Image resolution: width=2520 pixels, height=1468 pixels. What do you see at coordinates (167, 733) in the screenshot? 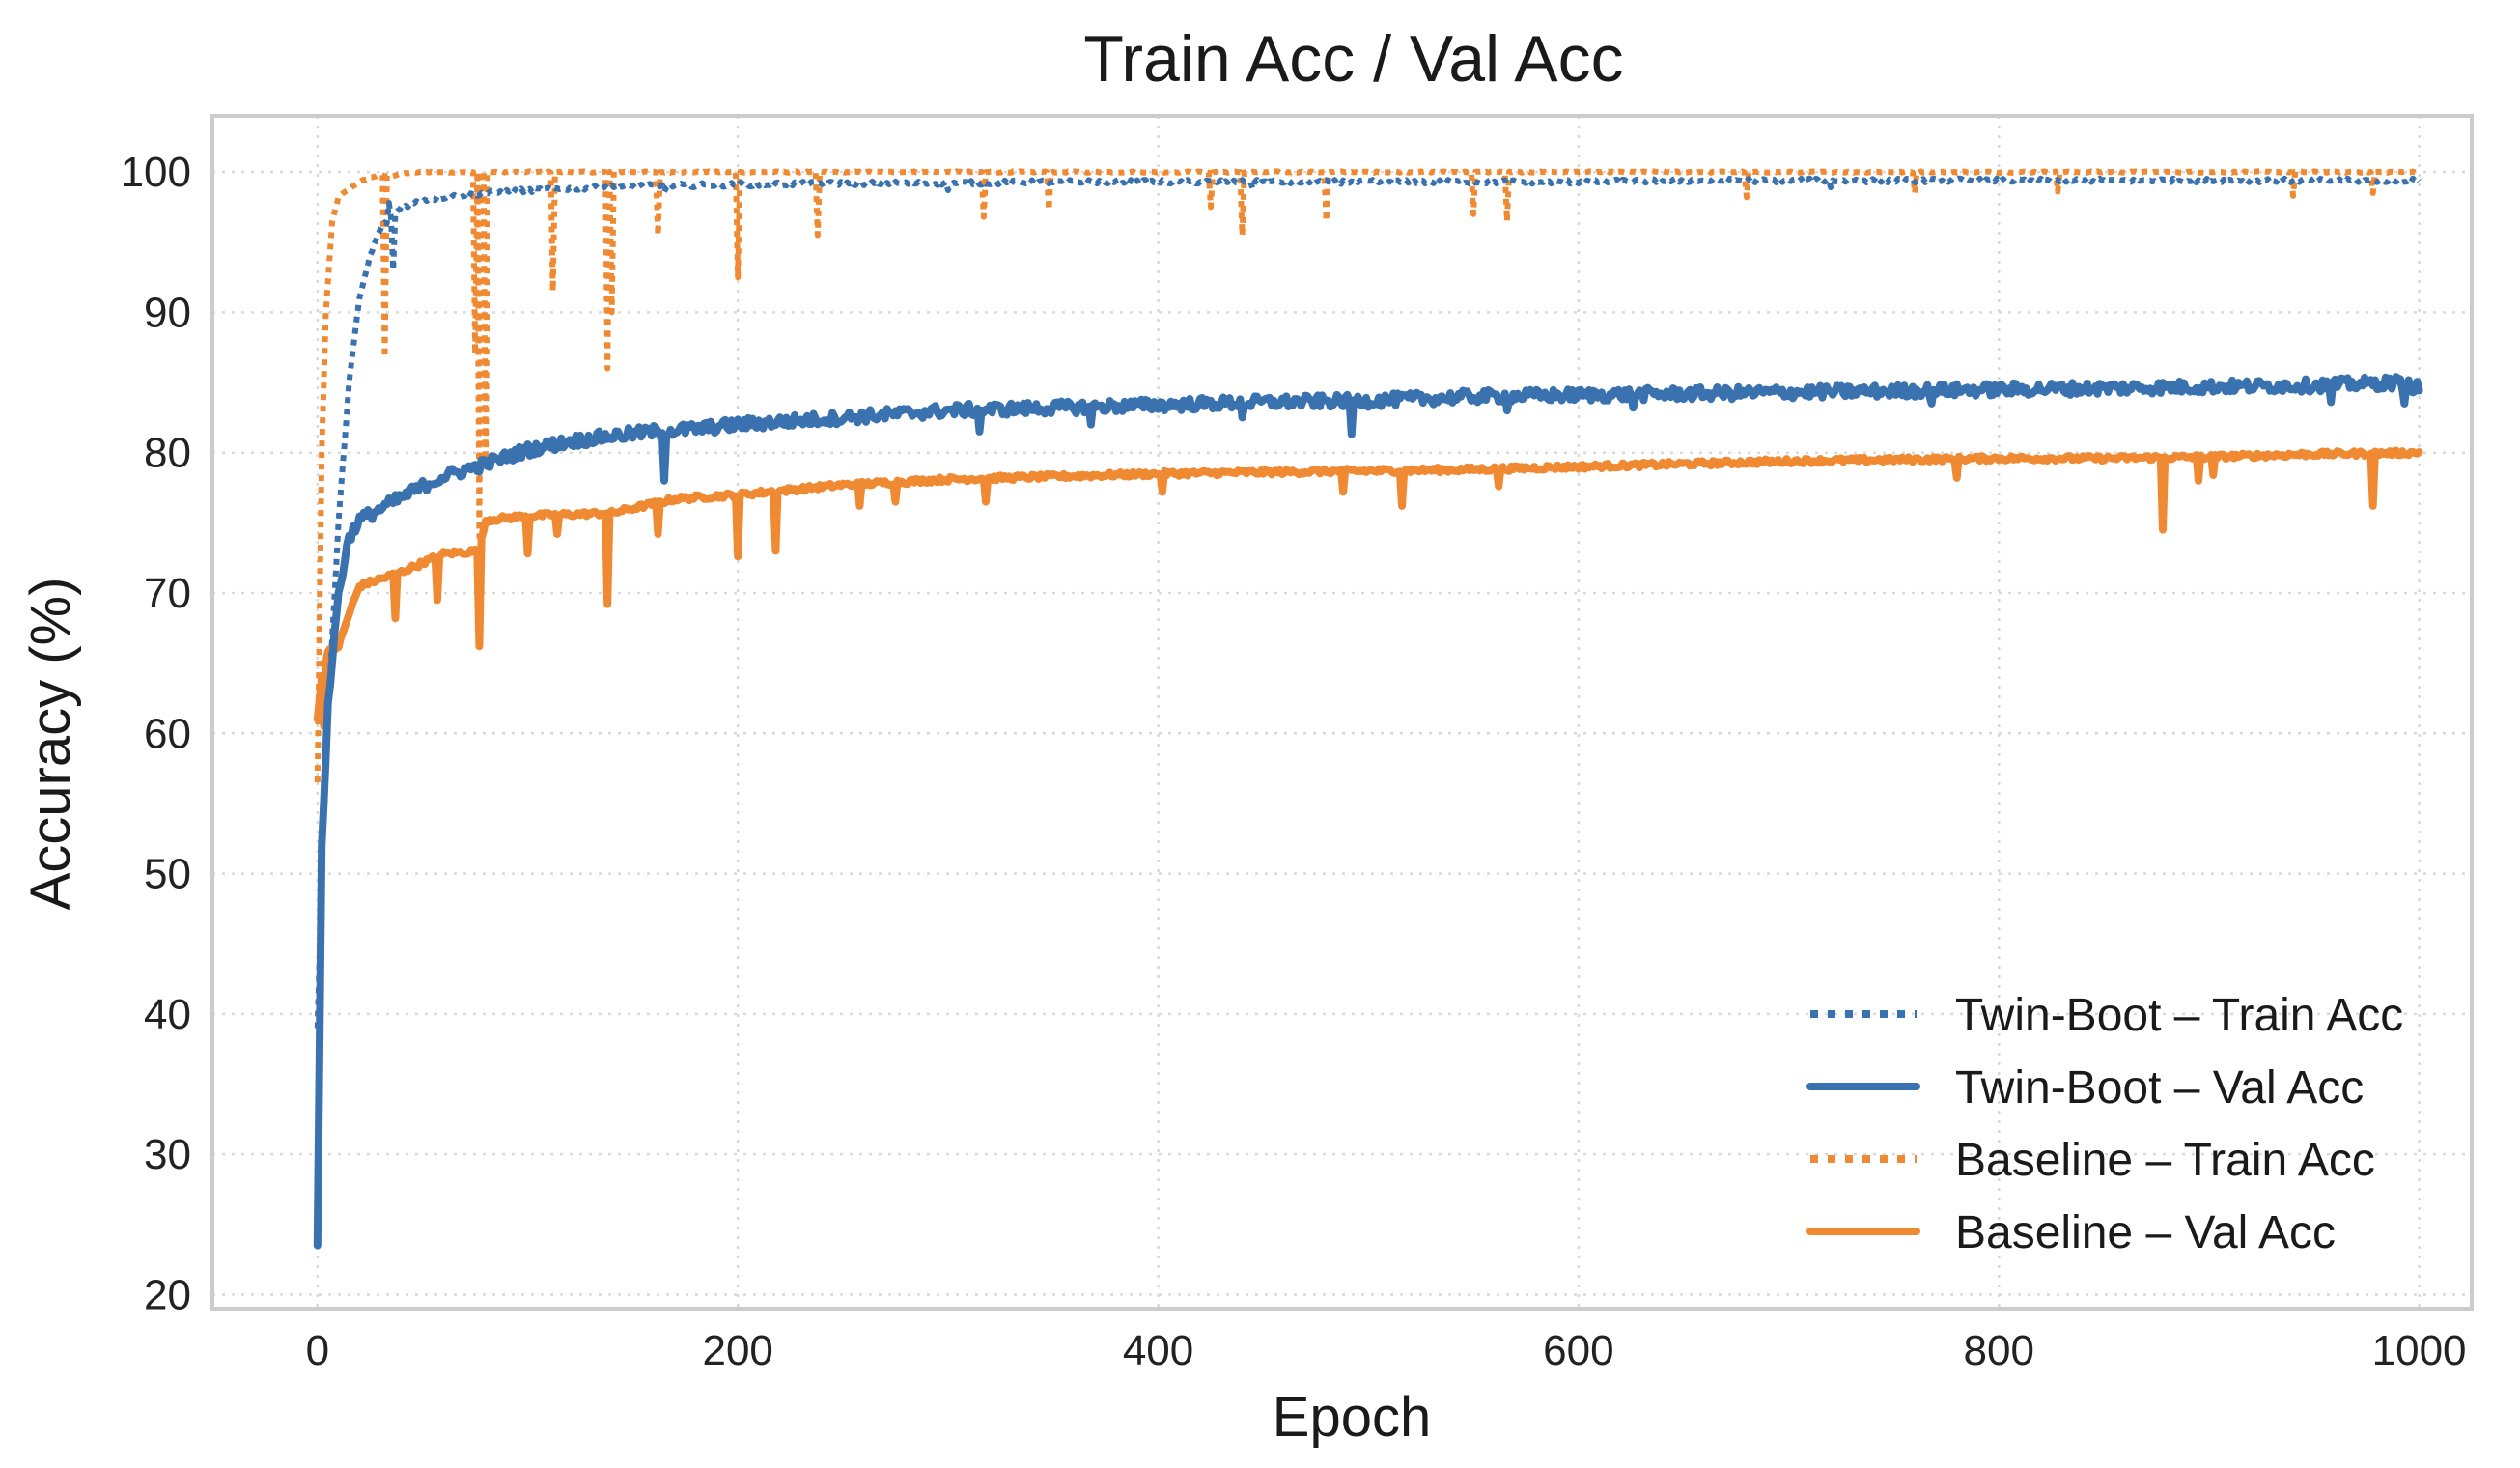
I see `y-tick-label: 60` at bounding box center [167, 733].